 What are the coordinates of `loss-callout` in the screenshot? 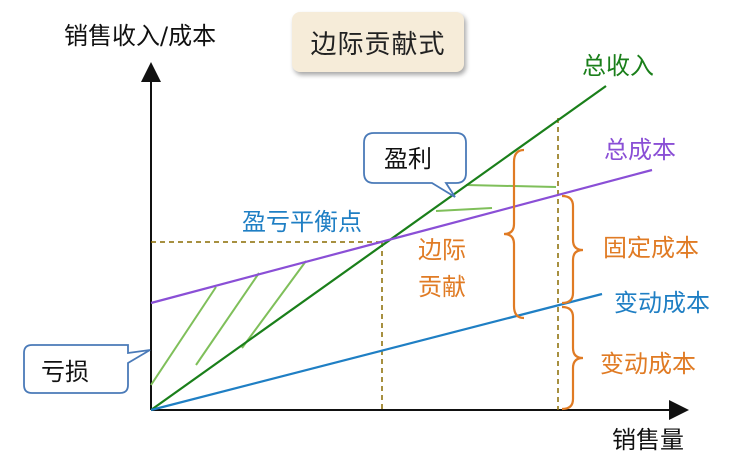 It's located at (87, 369).